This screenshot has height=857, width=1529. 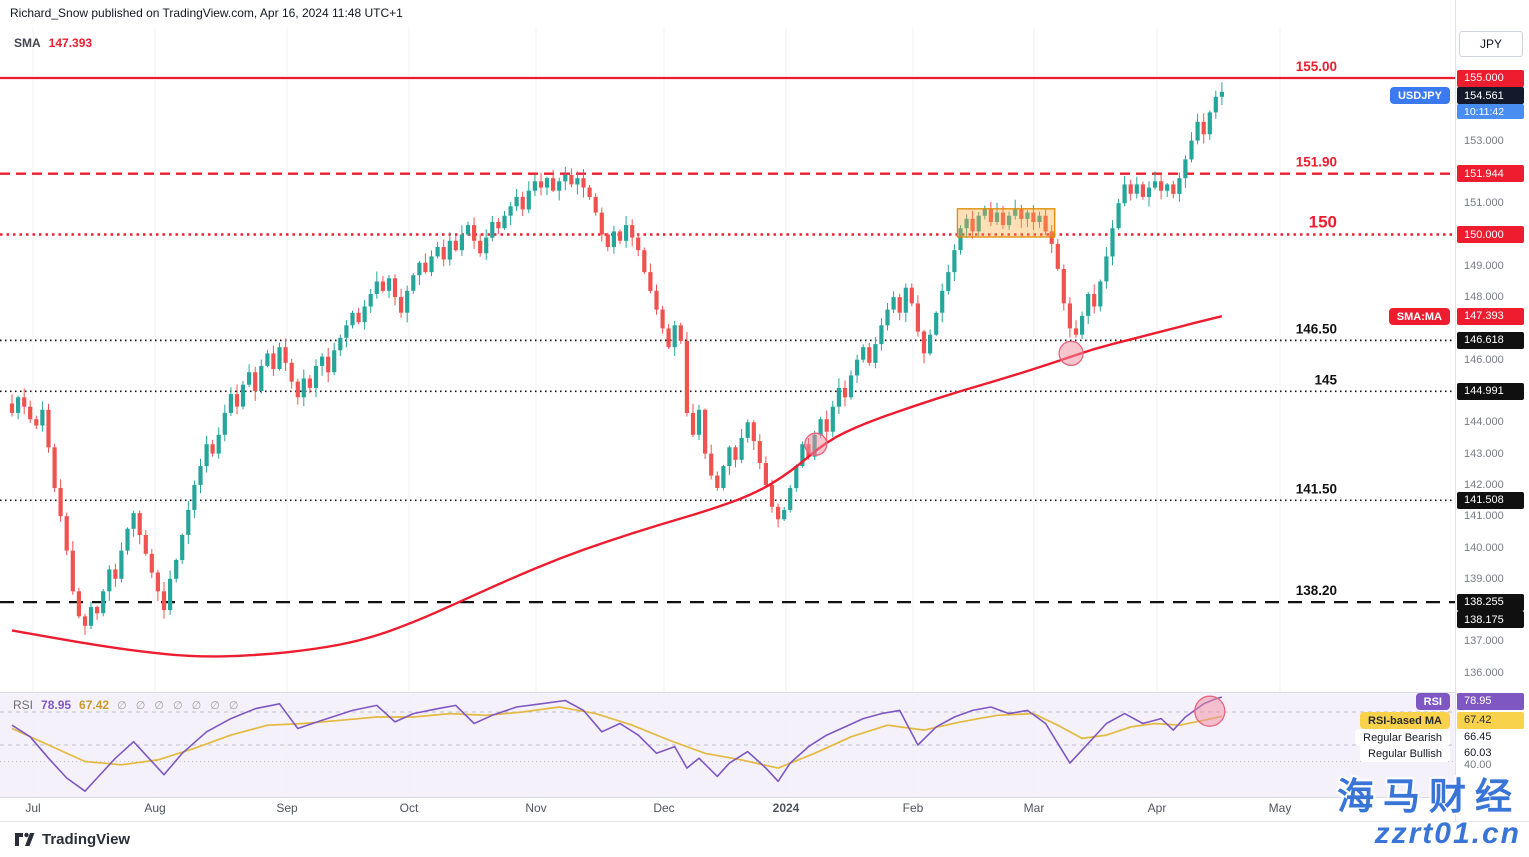 What do you see at coordinates (27, 43) in the screenshot?
I see `sma-legend-label: SMA` at bounding box center [27, 43].